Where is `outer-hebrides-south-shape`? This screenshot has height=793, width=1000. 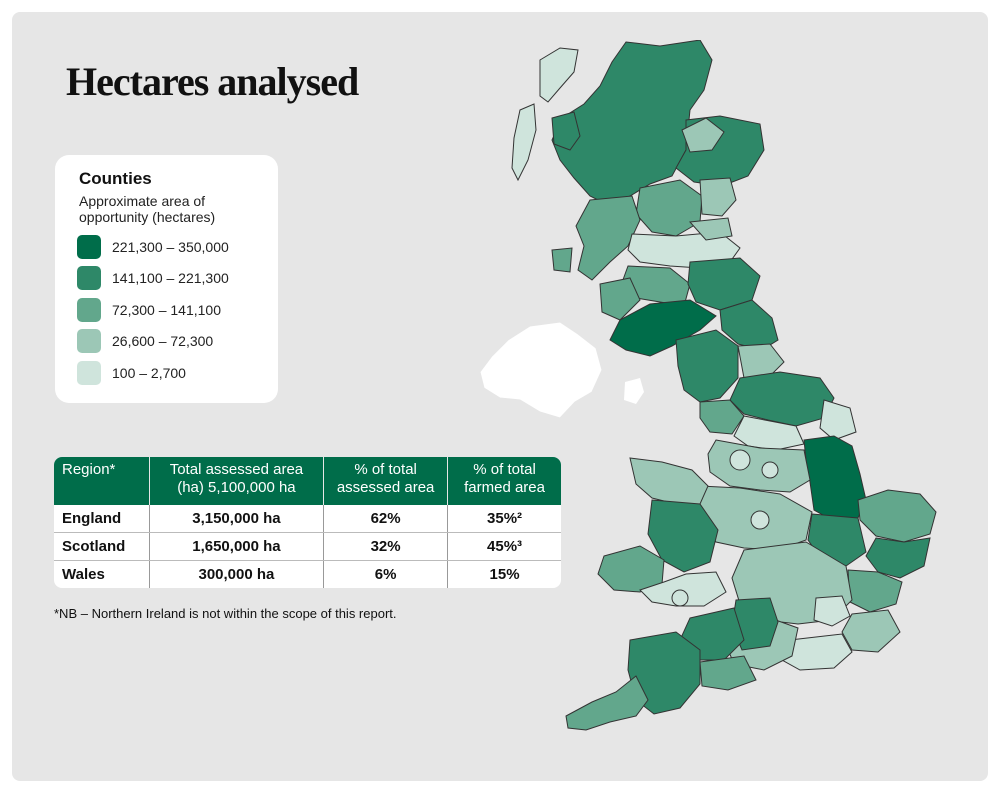
outer-hebrides-south-shape is located at coordinates (524, 142).